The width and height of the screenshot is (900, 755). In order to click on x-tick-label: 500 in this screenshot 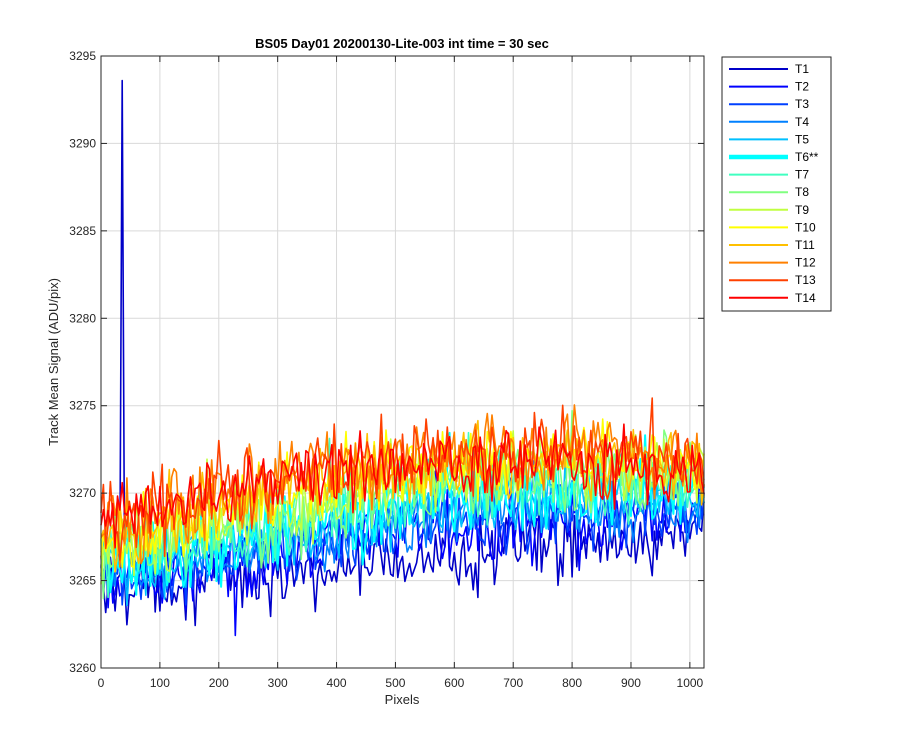, I will do `click(395, 683)`.